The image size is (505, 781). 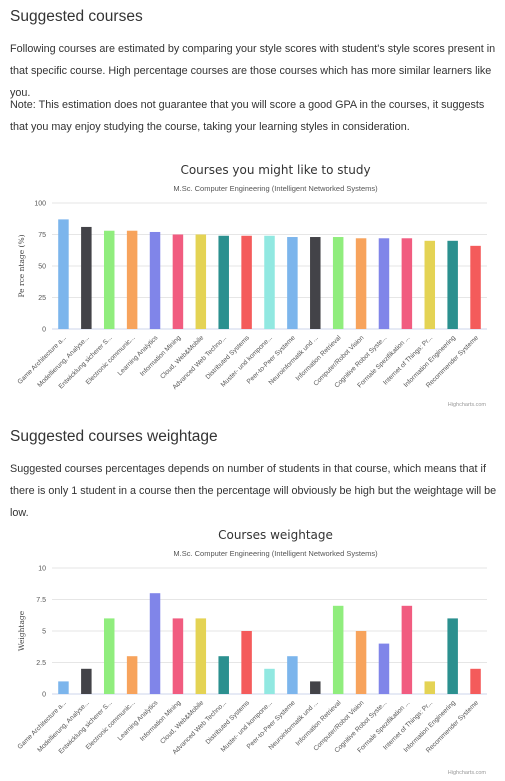 I want to click on y-axis-label: Pe rce ntage (%), so click(x=21, y=265).